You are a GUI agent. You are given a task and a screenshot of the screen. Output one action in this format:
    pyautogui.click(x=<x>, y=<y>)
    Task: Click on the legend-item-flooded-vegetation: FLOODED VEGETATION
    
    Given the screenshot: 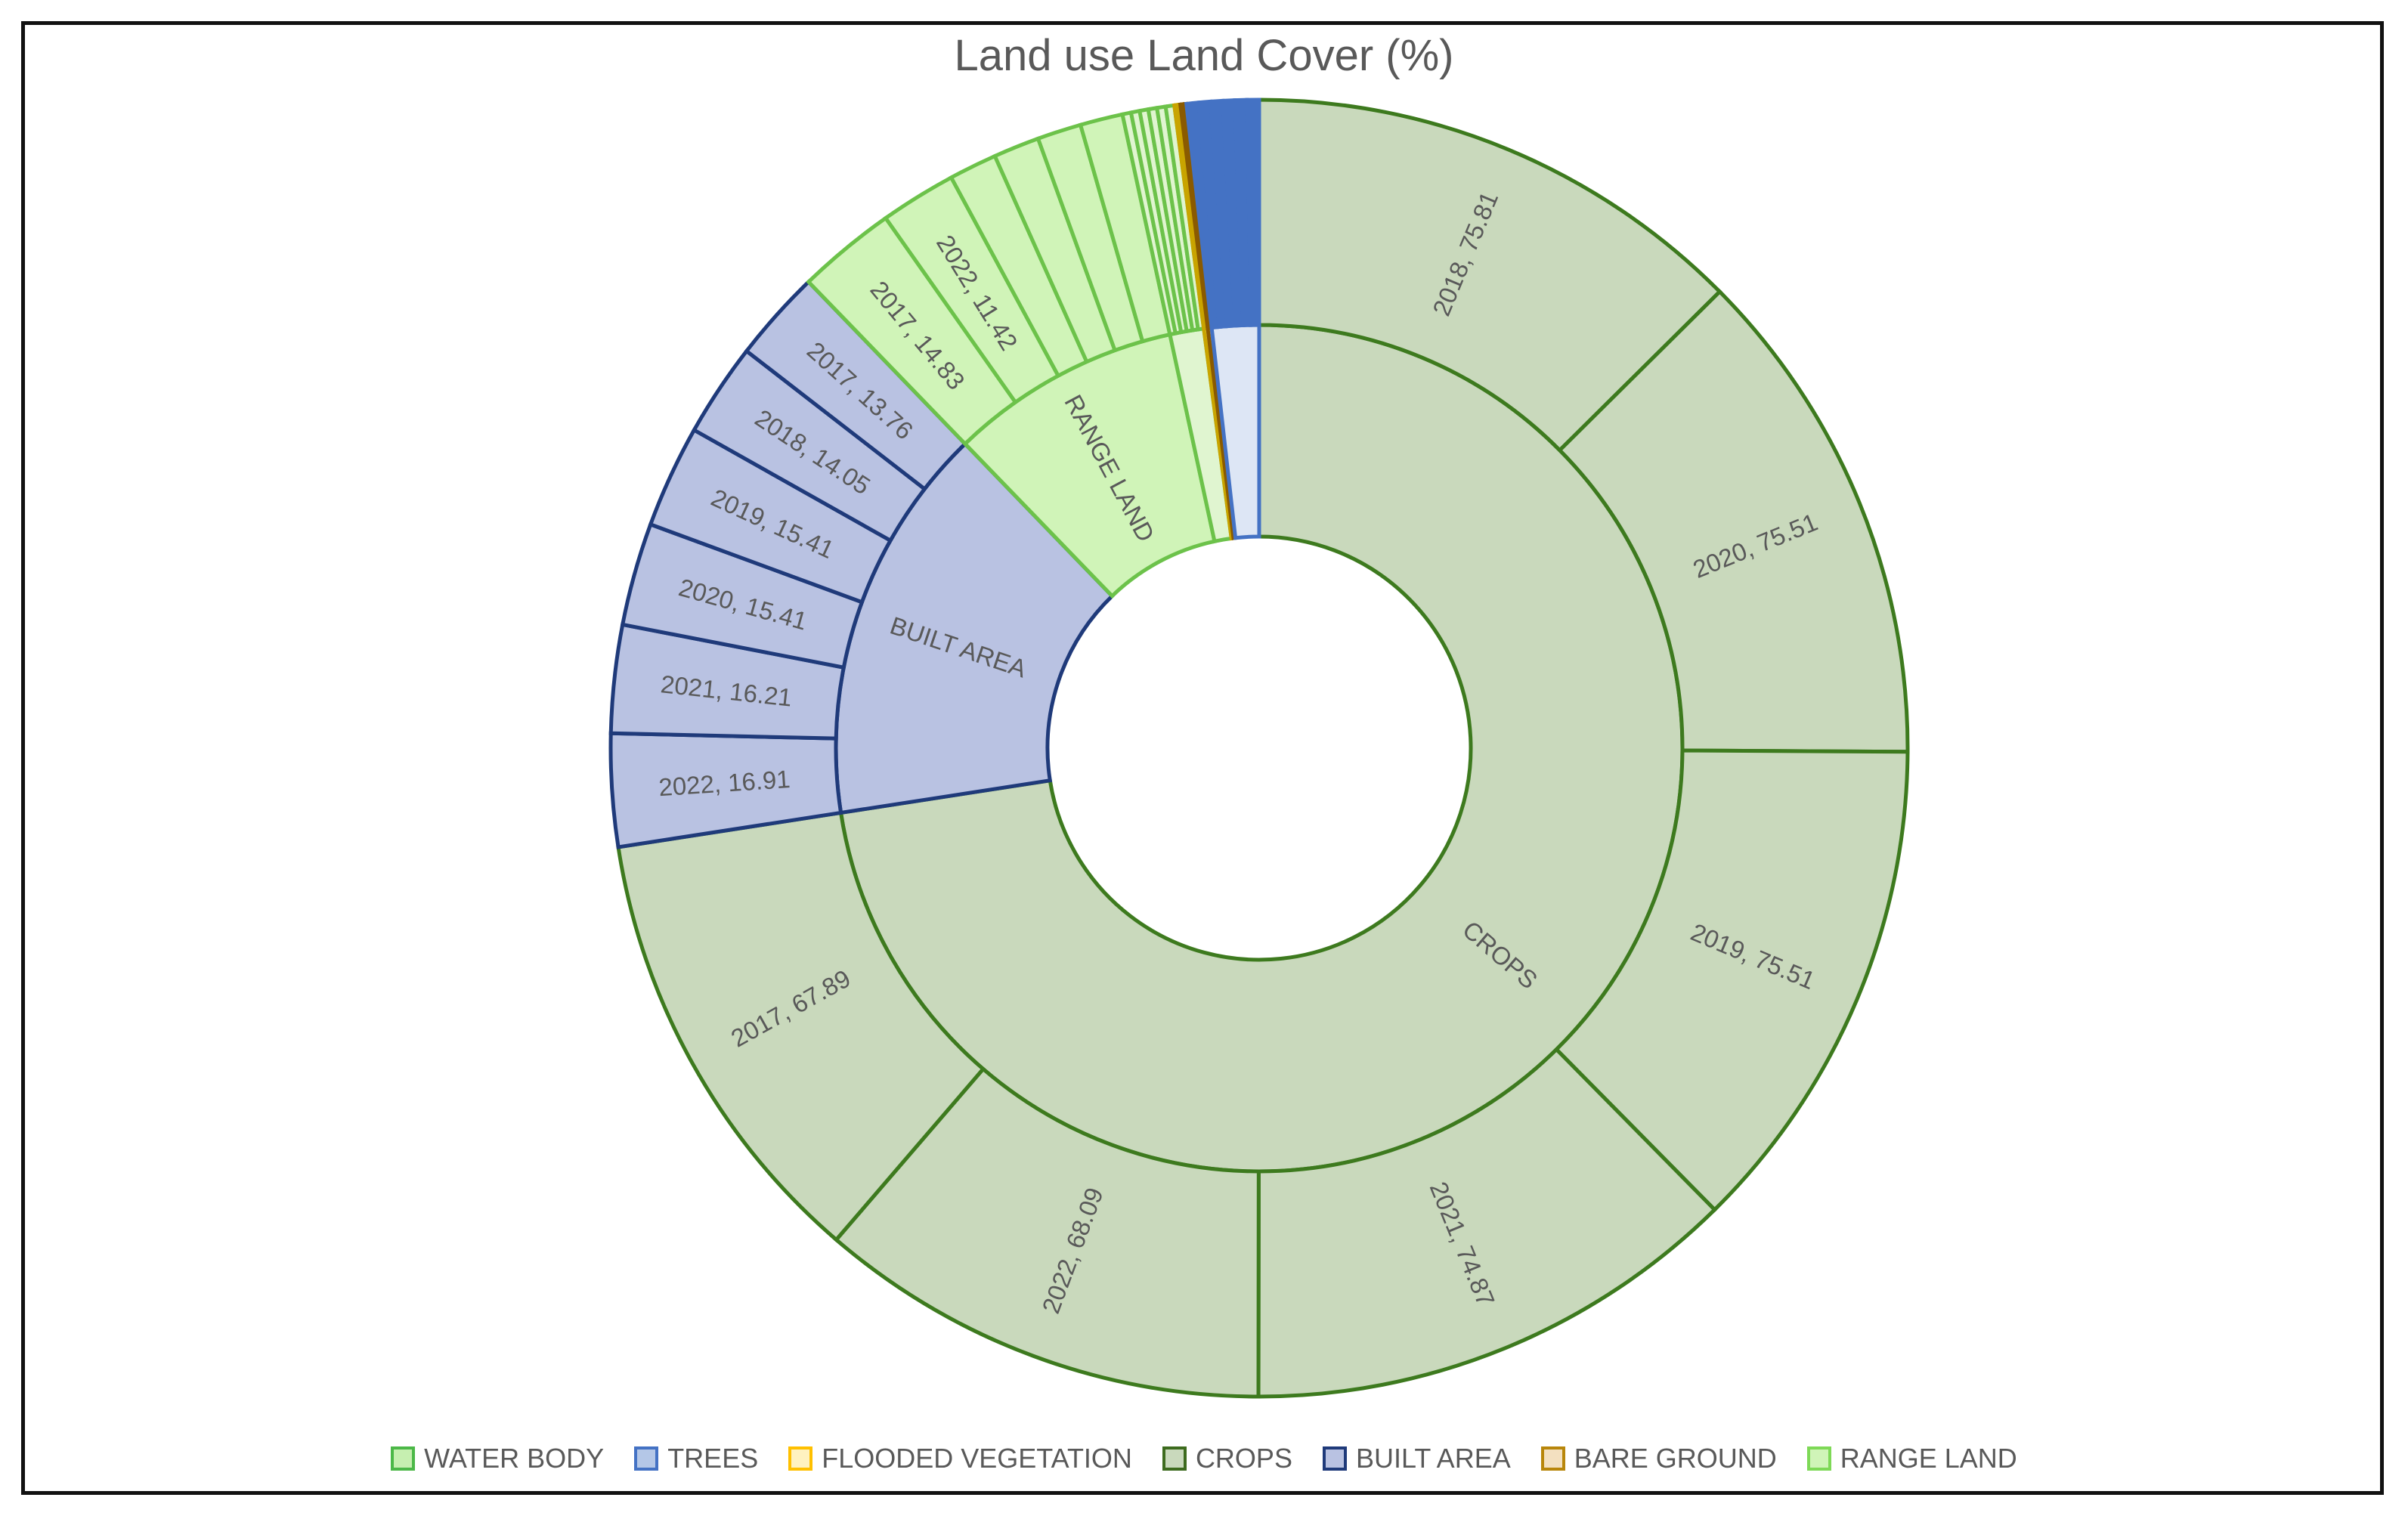 What is the action you would take?
    pyautogui.click(x=960, y=1458)
    